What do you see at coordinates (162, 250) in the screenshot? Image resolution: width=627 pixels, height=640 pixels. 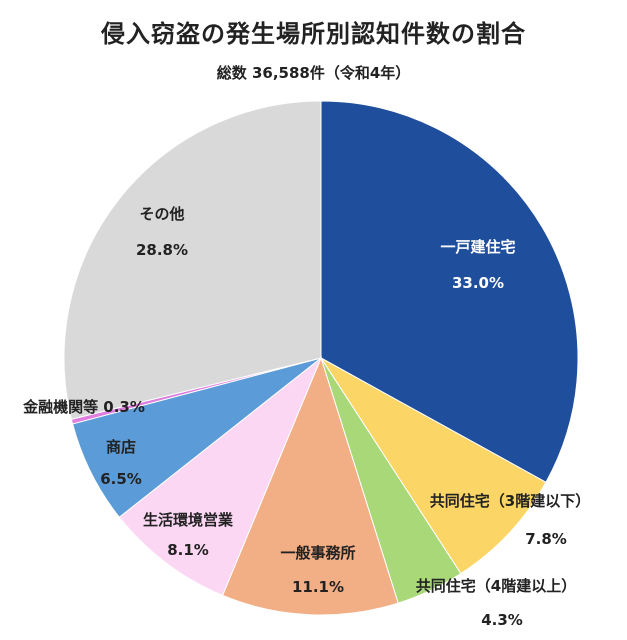 I see `slice-percent-label: 28.8%` at bounding box center [162, 250].